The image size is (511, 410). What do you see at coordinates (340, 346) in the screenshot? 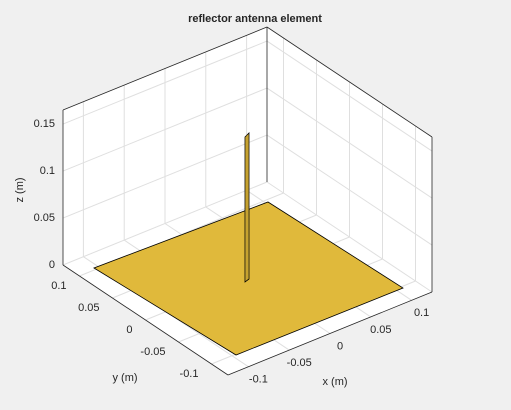
I see `x-tick-label: 0` at bounding box center [340, 346].